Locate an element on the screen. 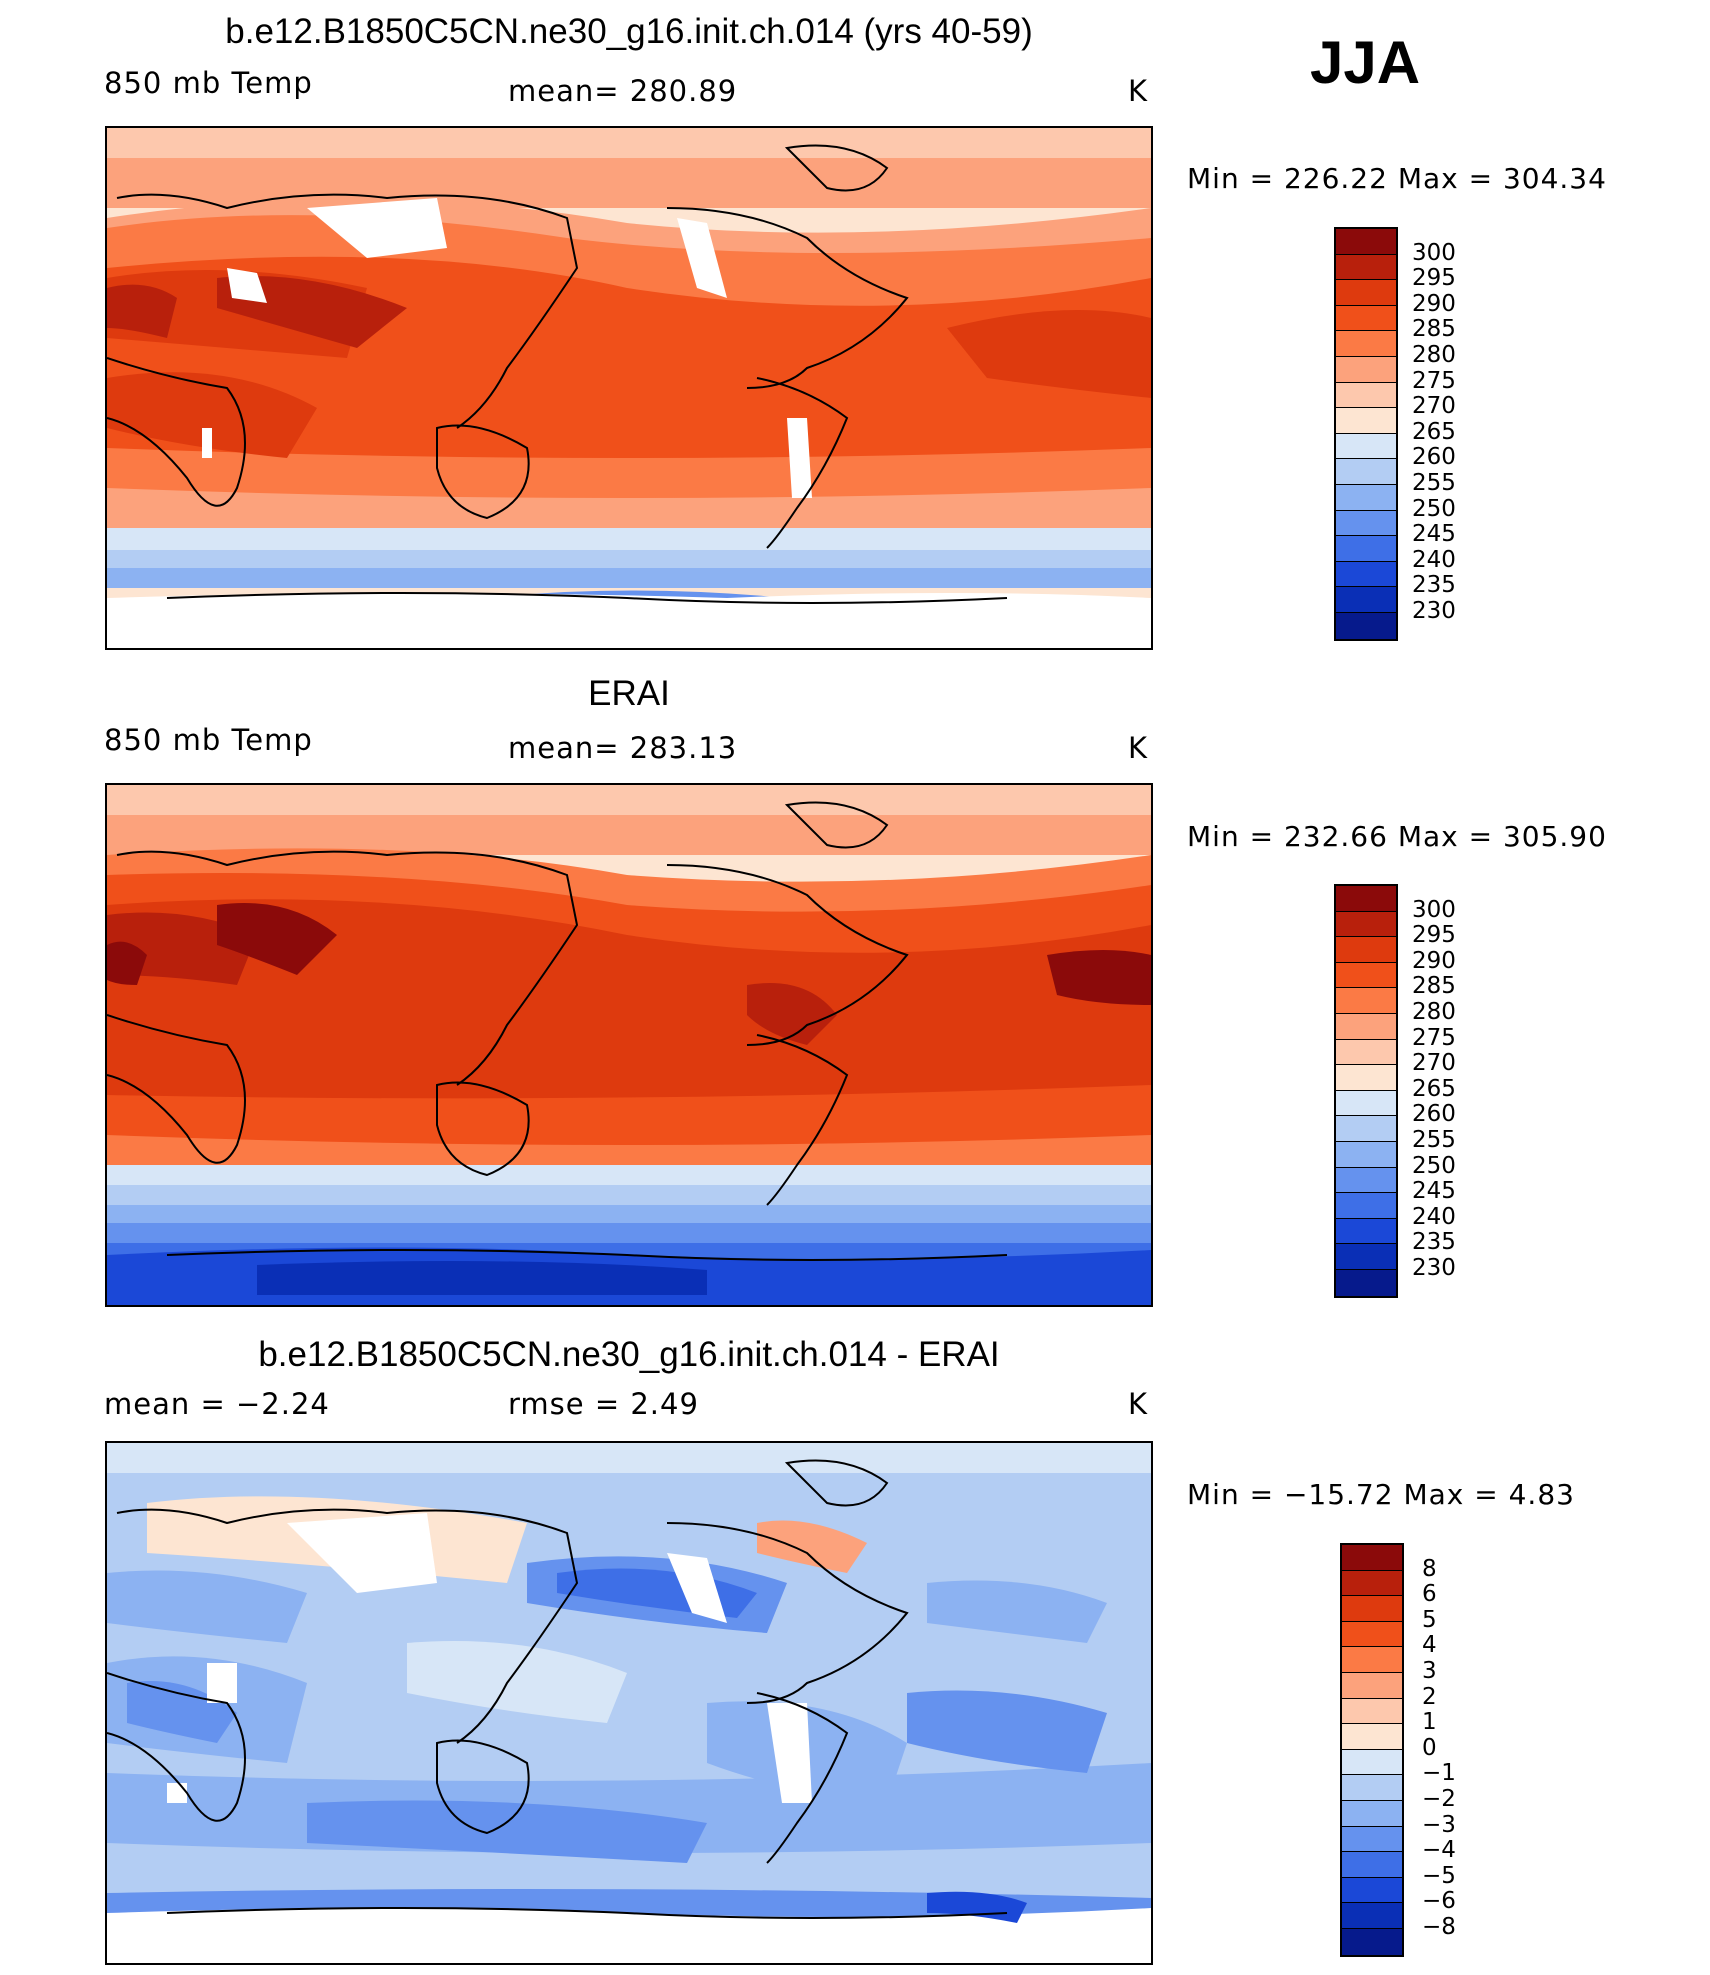  panel1-minmax: Min = 226.22 Max = 304.34 is located at coordinates (1397, 178).